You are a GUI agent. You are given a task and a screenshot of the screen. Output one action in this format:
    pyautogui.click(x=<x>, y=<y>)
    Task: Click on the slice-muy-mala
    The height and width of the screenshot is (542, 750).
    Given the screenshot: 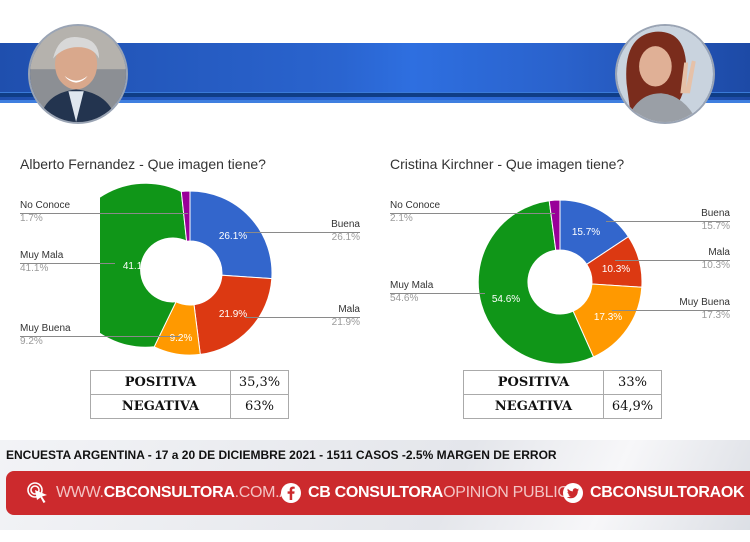 What is the action you would take?
    pyautogui.click(x=144, y=265)
    